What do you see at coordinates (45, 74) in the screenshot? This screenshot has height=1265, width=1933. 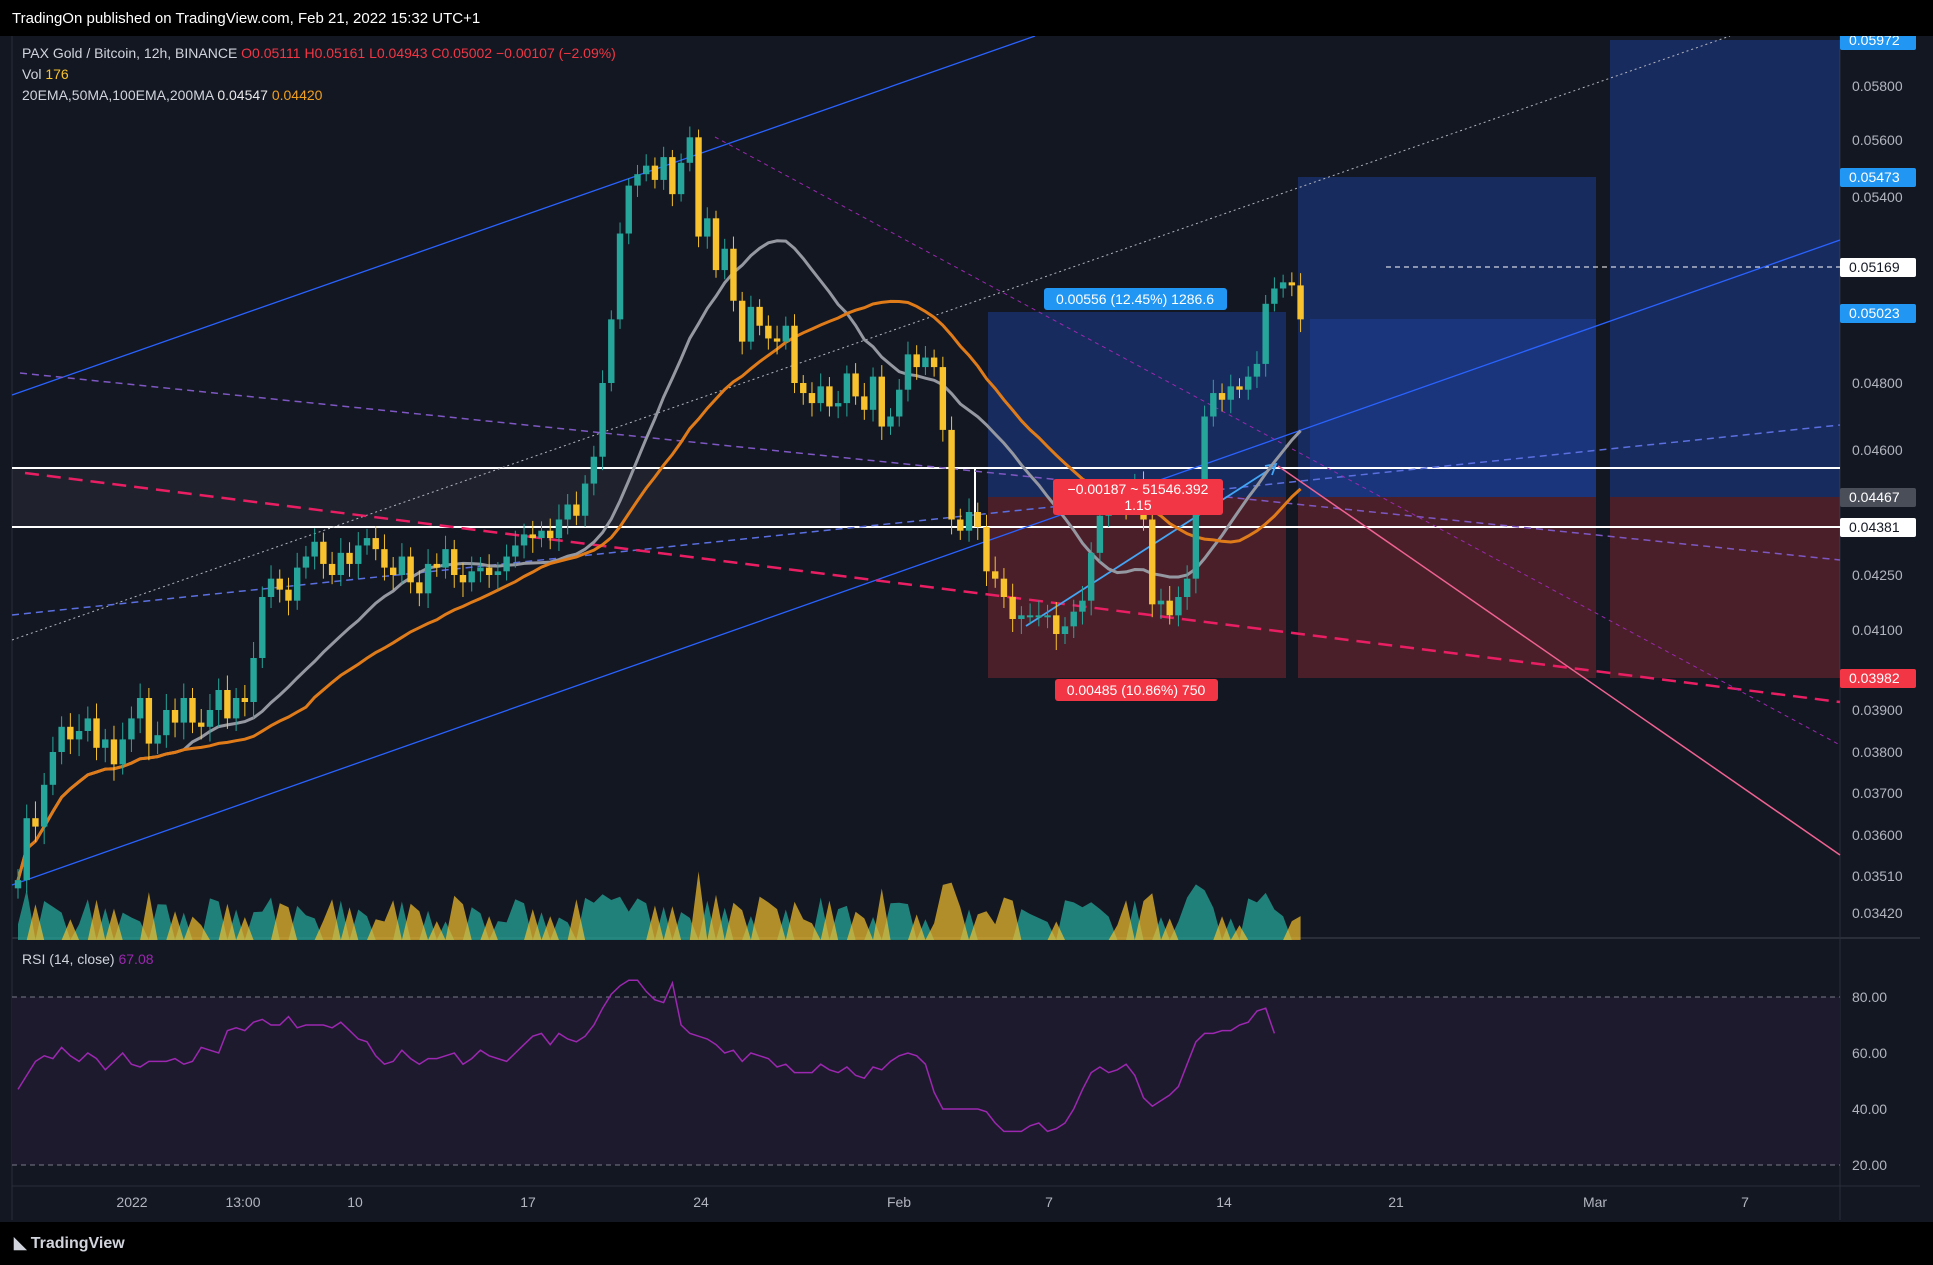 I see `volume-legend: Vol 176` at bounding box center [45, 74].